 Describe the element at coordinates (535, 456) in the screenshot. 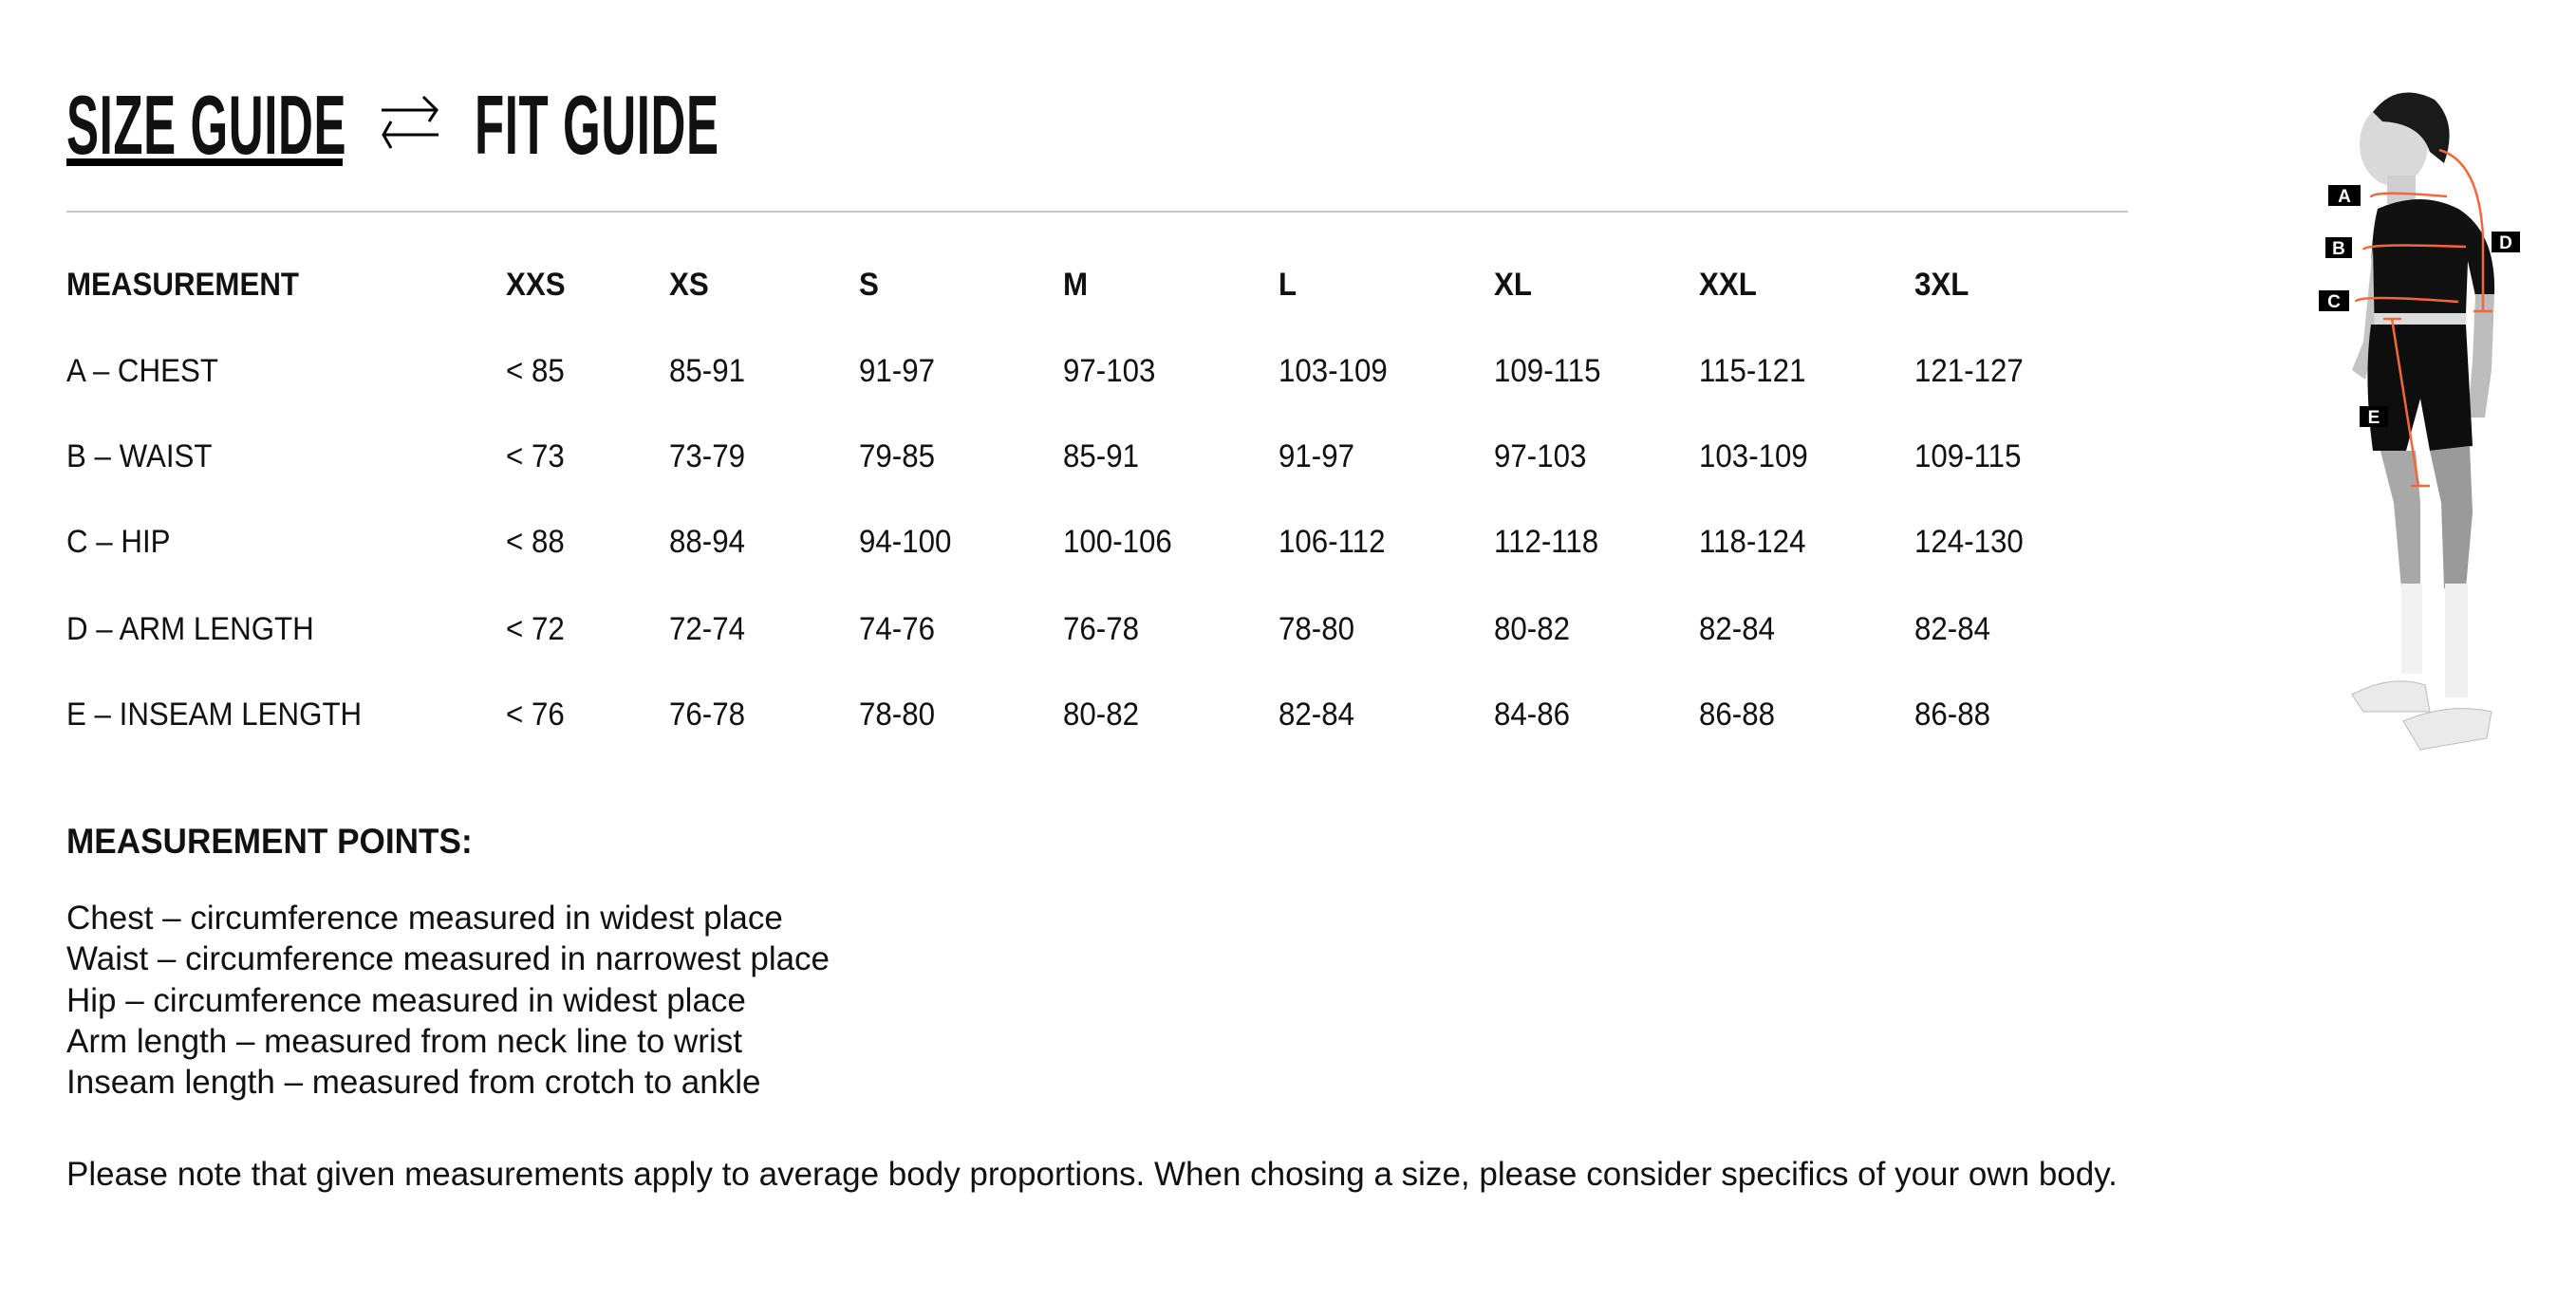

I see `table-cell: < 73` at that location.